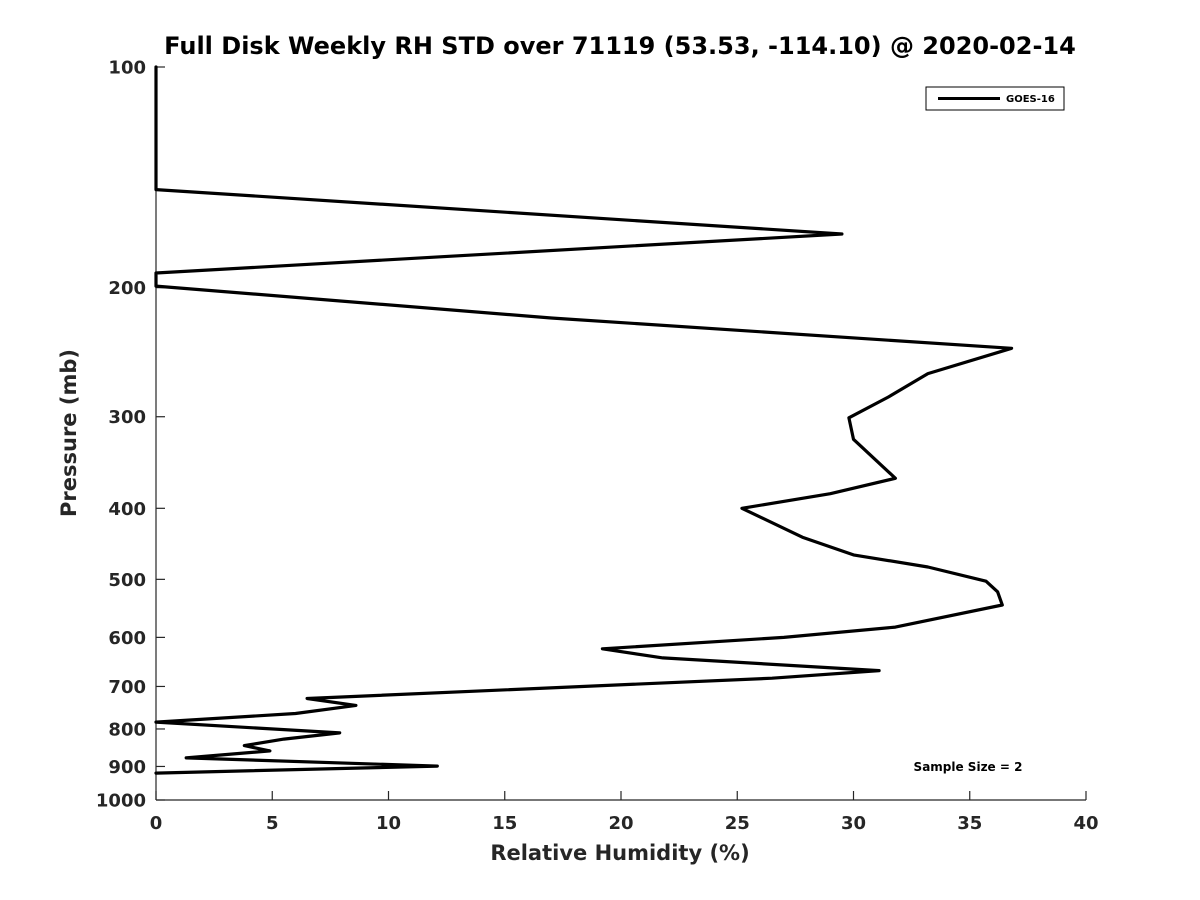 This screenshot has width=1200, height=900. What do you see at coordinates (1085, 823) in the screenshot?
I see `x-tick-label-40: 40` at bounding box center [1085, 823].